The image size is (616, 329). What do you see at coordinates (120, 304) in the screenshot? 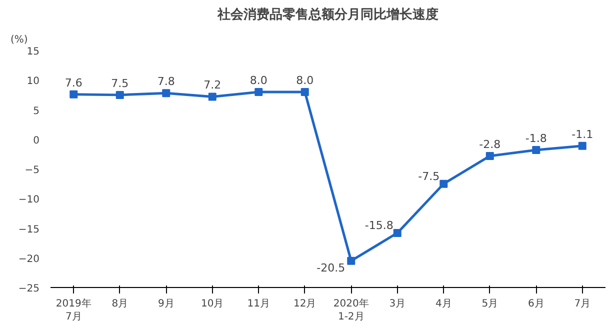
I see `x-tick-label: 8月` at bounding box center [120, 304].